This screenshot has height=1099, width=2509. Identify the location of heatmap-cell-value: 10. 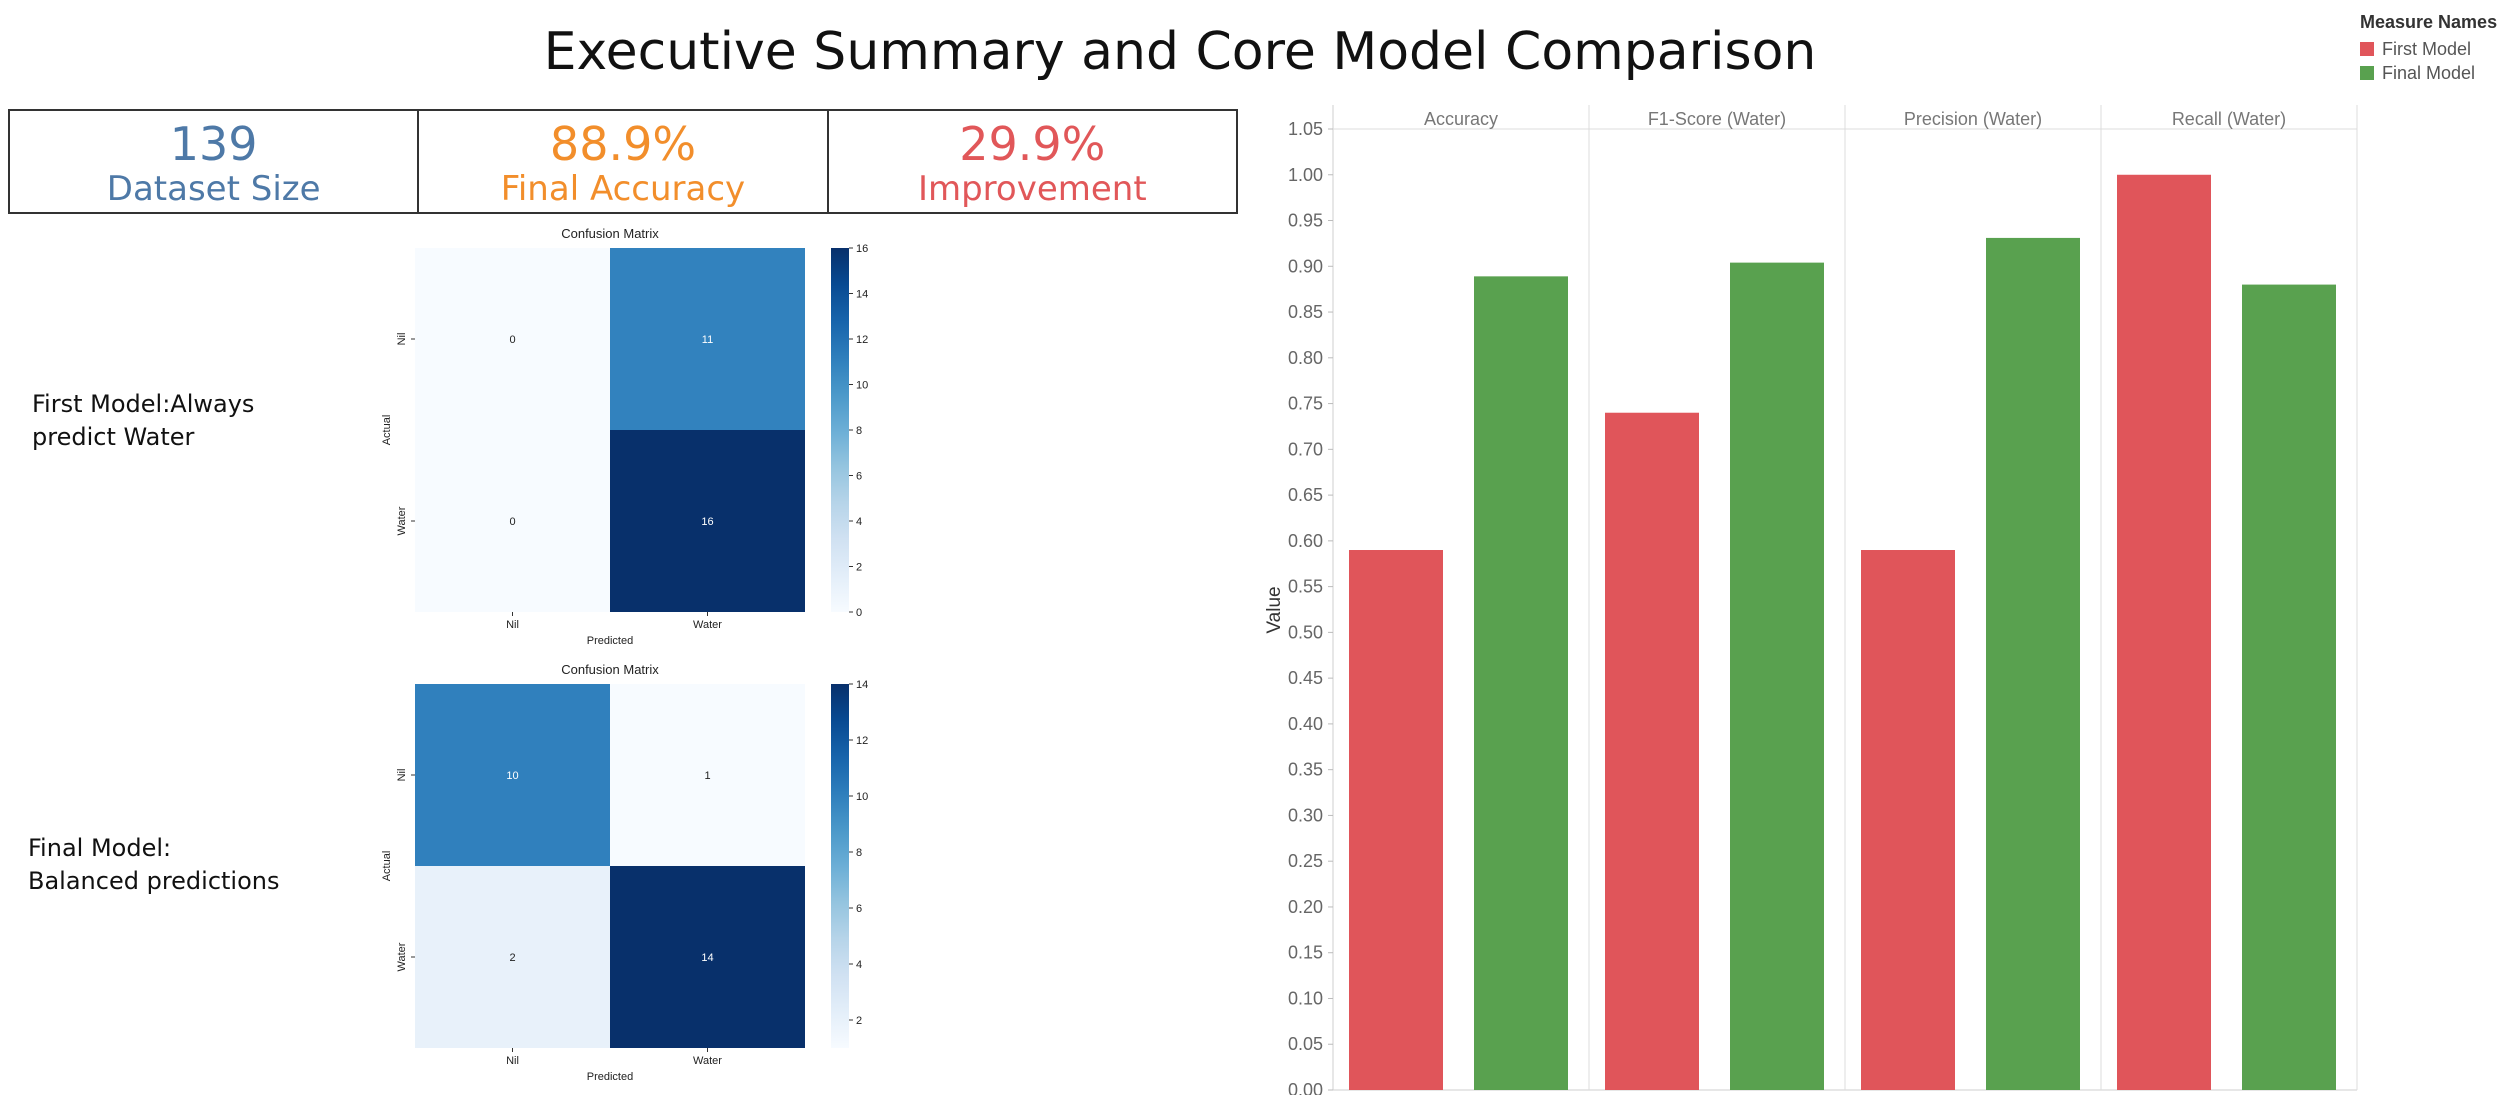
(512, 776).